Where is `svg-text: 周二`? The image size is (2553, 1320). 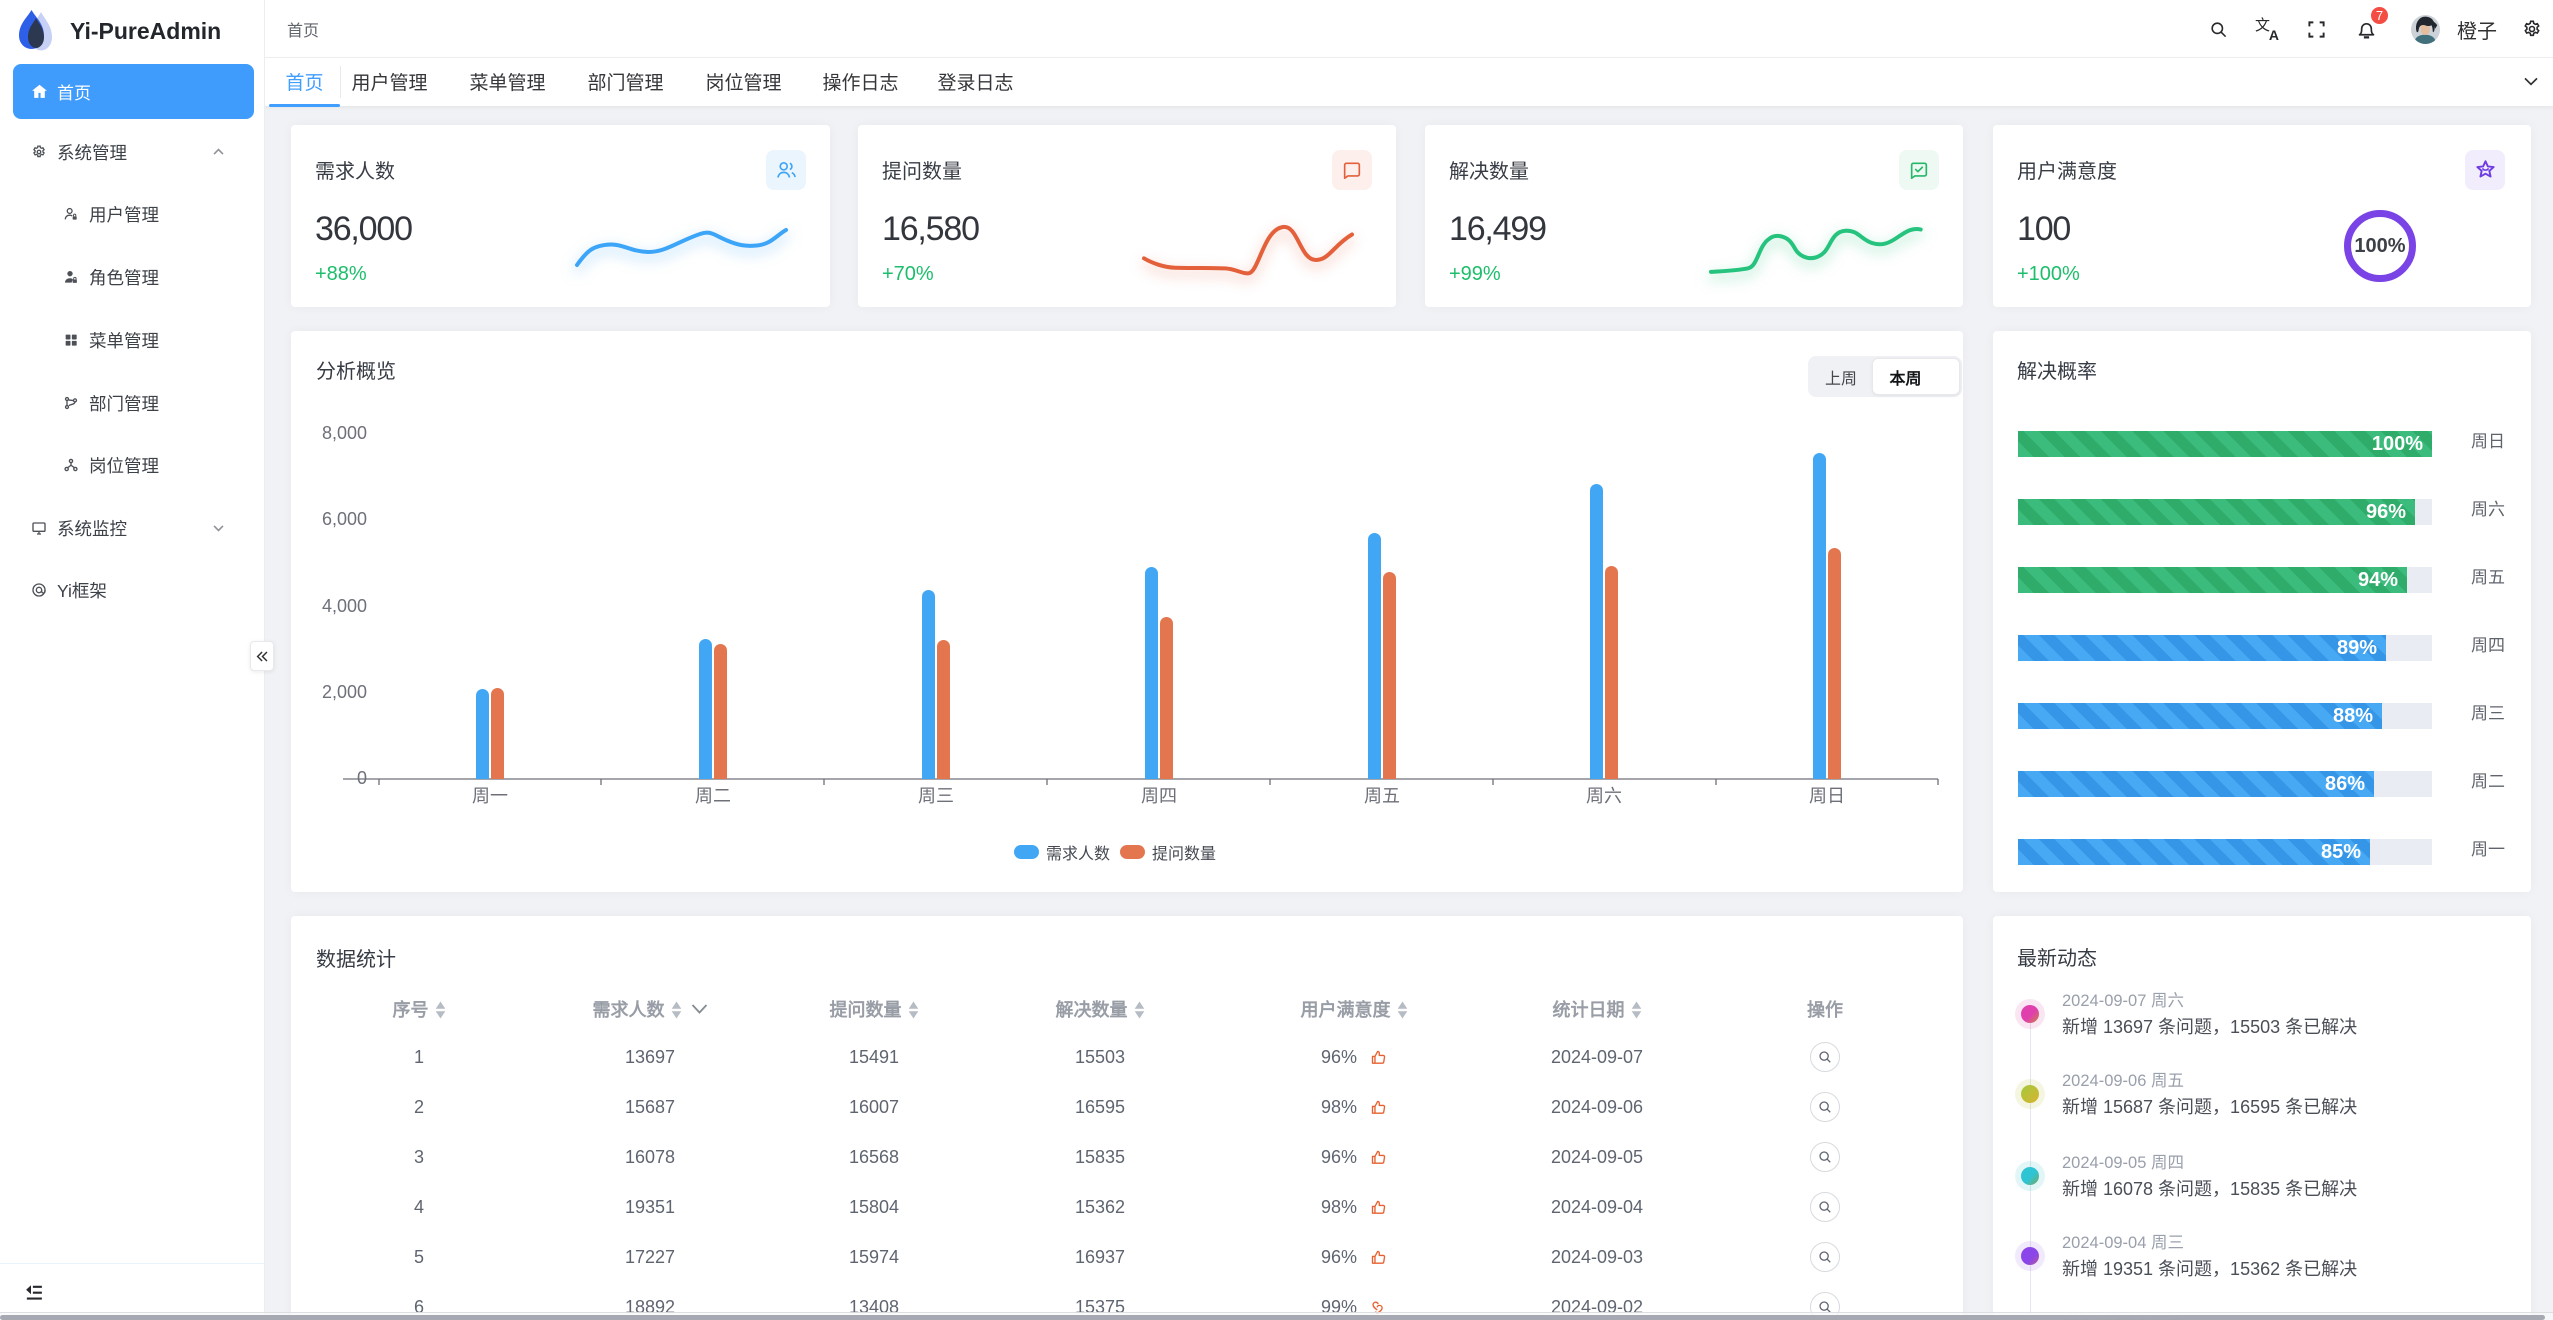 svg-text: 周二 is located at coordinates (713, 796).